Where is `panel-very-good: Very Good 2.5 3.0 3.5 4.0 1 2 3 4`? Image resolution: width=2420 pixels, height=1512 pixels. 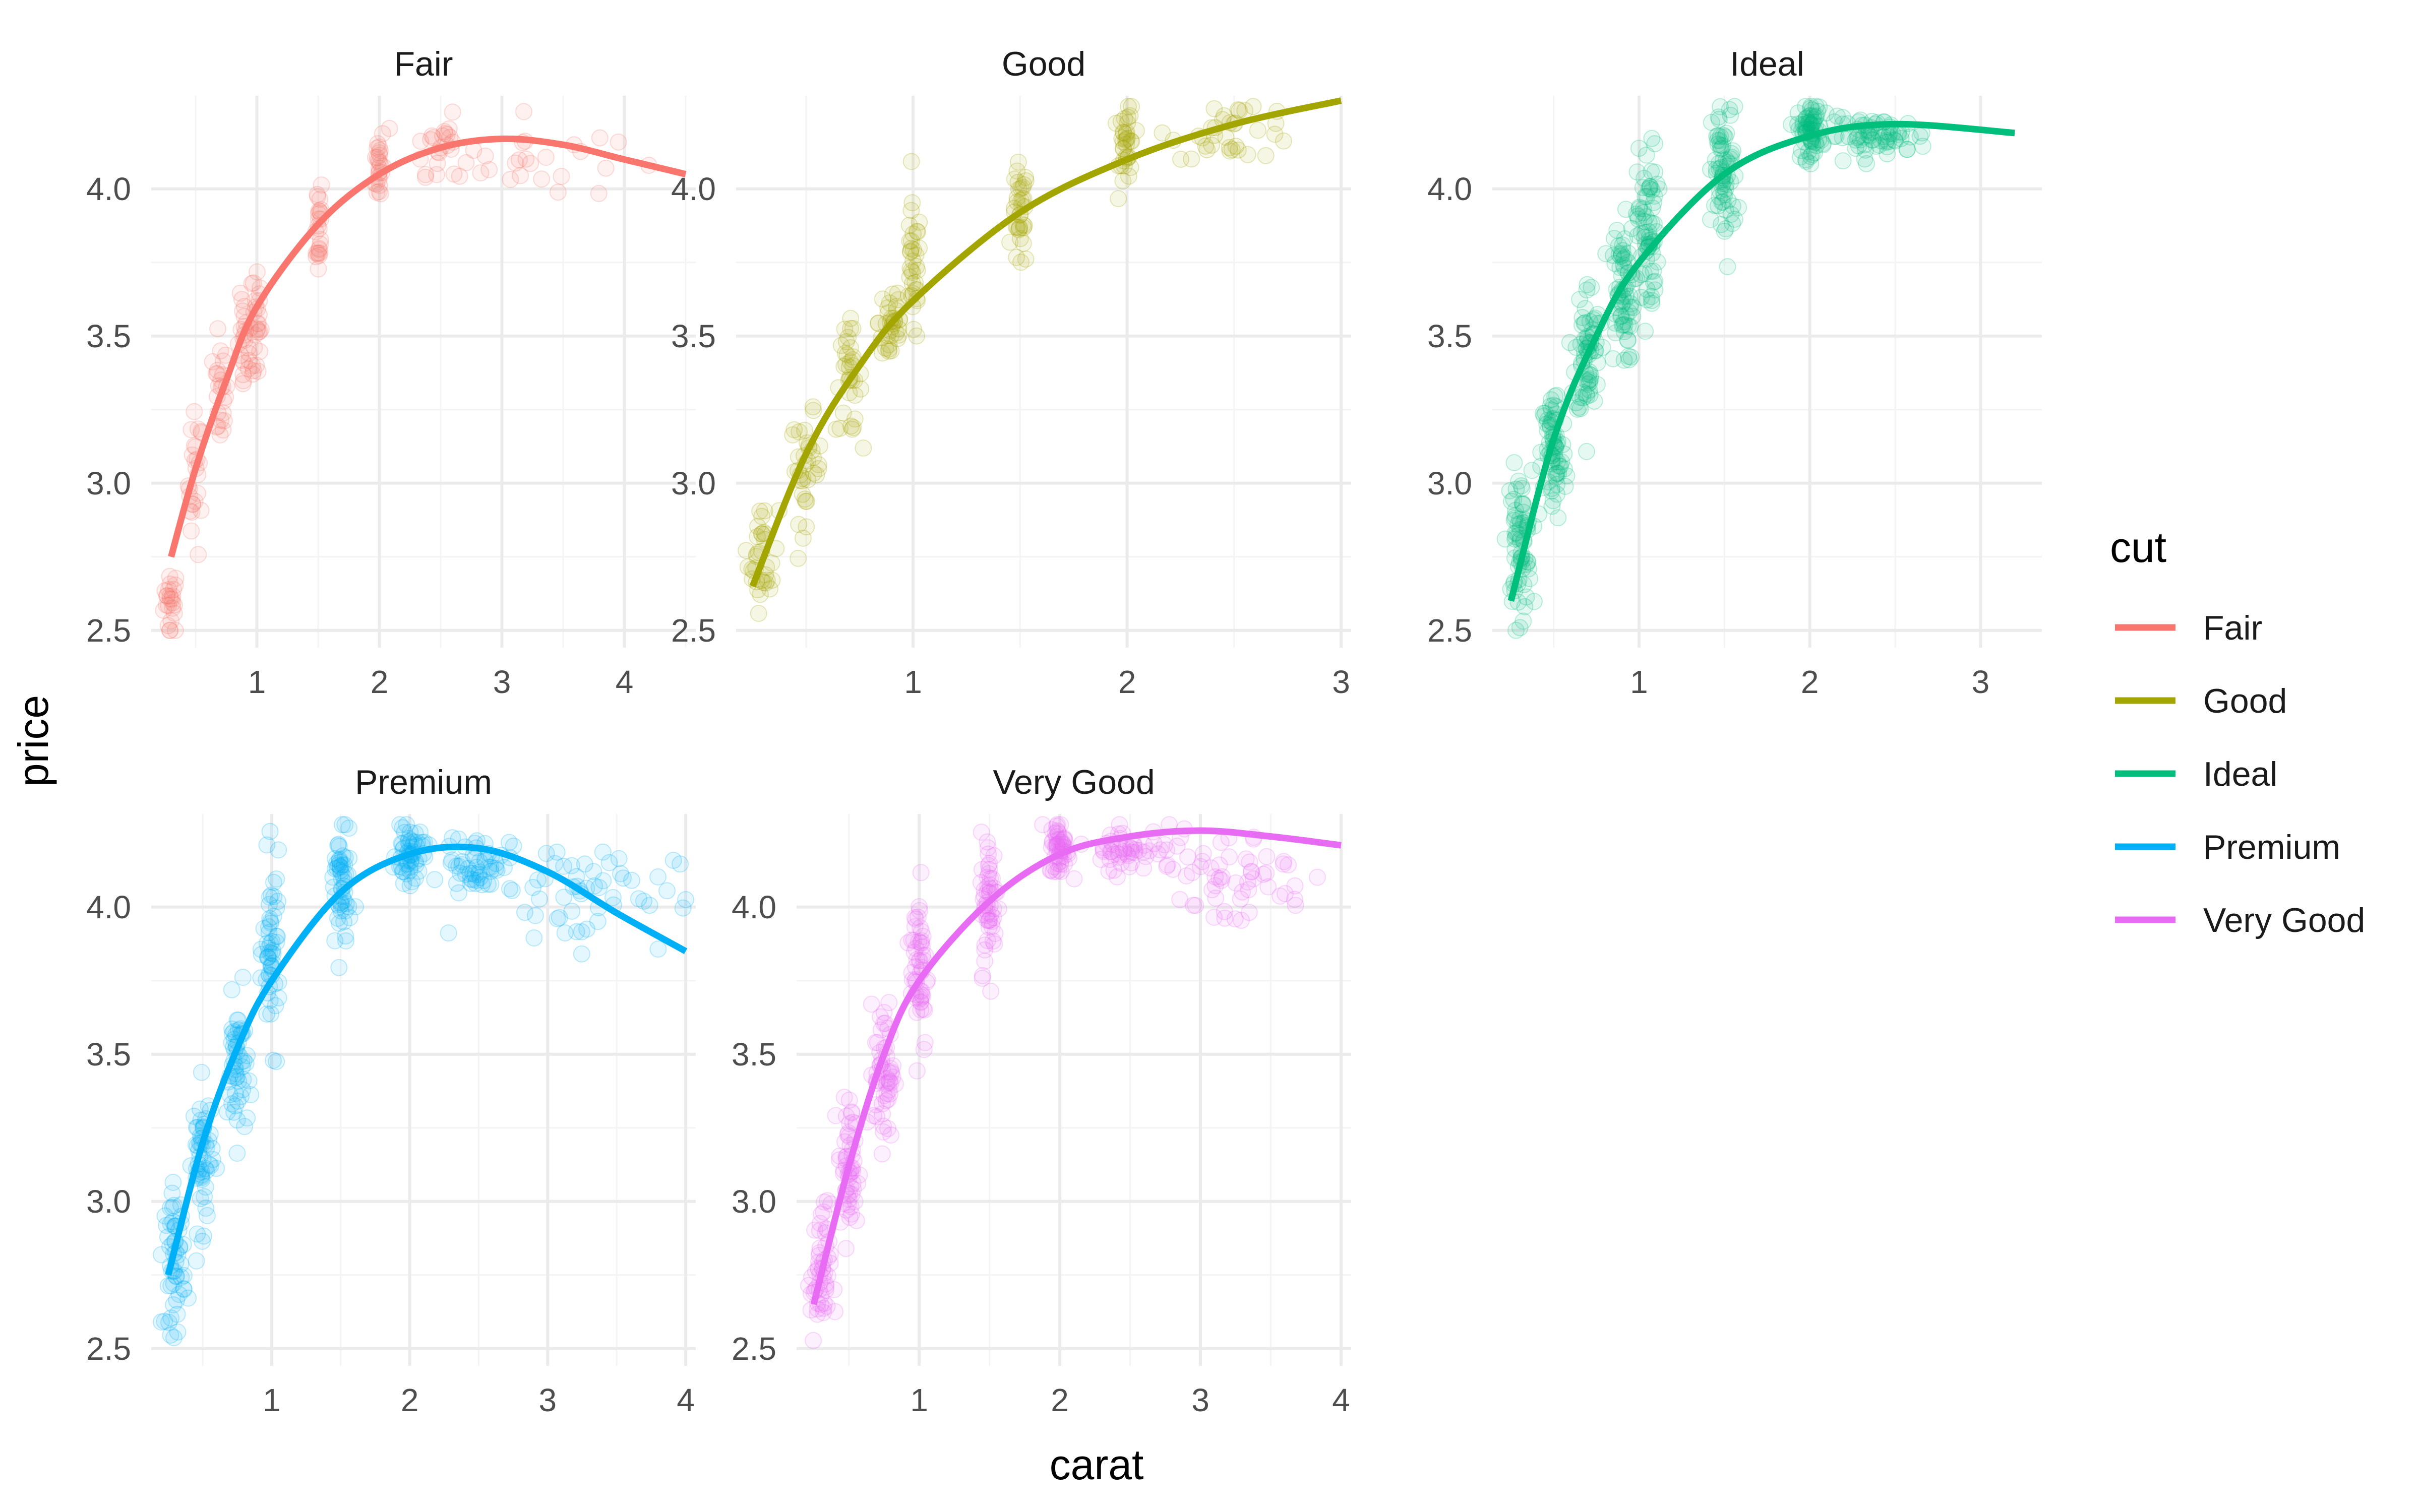 panel-very-good: Very Good 2.5 3.0 3.5 4.0 1 2 3 4 is located at coordinates (1041, 1090).